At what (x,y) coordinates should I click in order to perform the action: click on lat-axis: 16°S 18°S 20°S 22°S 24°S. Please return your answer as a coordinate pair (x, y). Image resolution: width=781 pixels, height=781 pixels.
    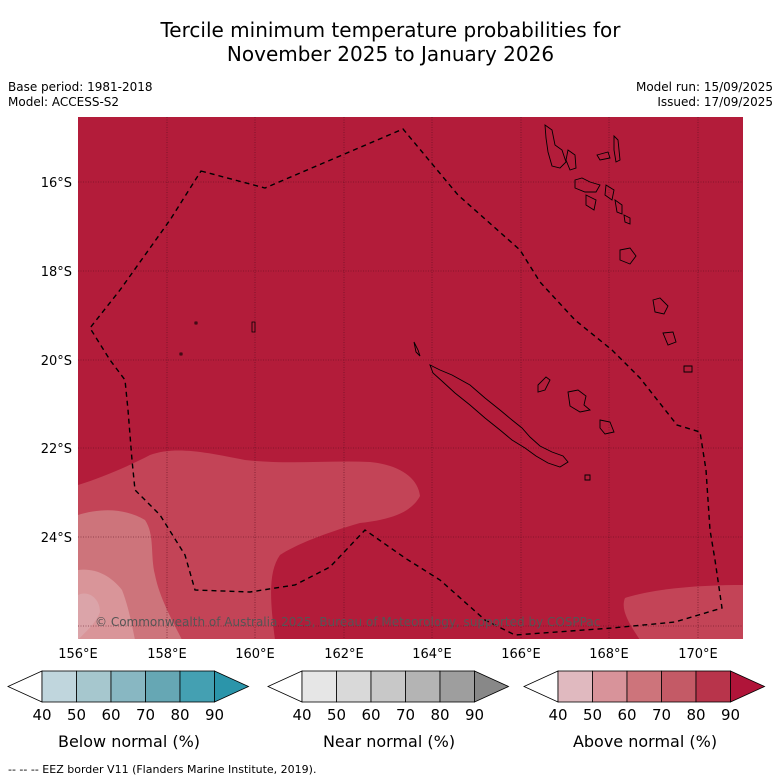
    Looking at the image, I should click on (56, 361).